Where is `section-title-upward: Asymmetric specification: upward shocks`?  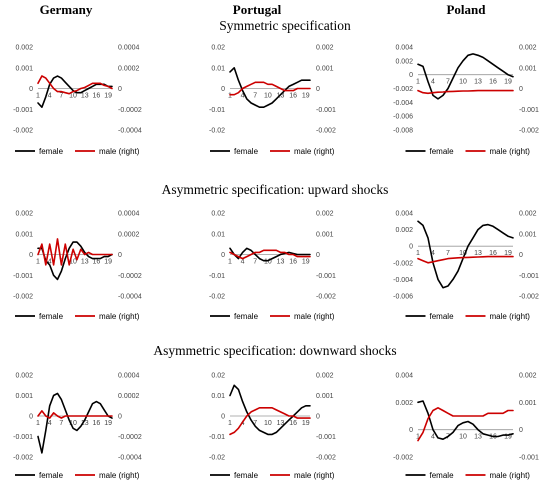 section-title-upward: Asymmetric specification: upward shocks is located at coordinates (275, 189).